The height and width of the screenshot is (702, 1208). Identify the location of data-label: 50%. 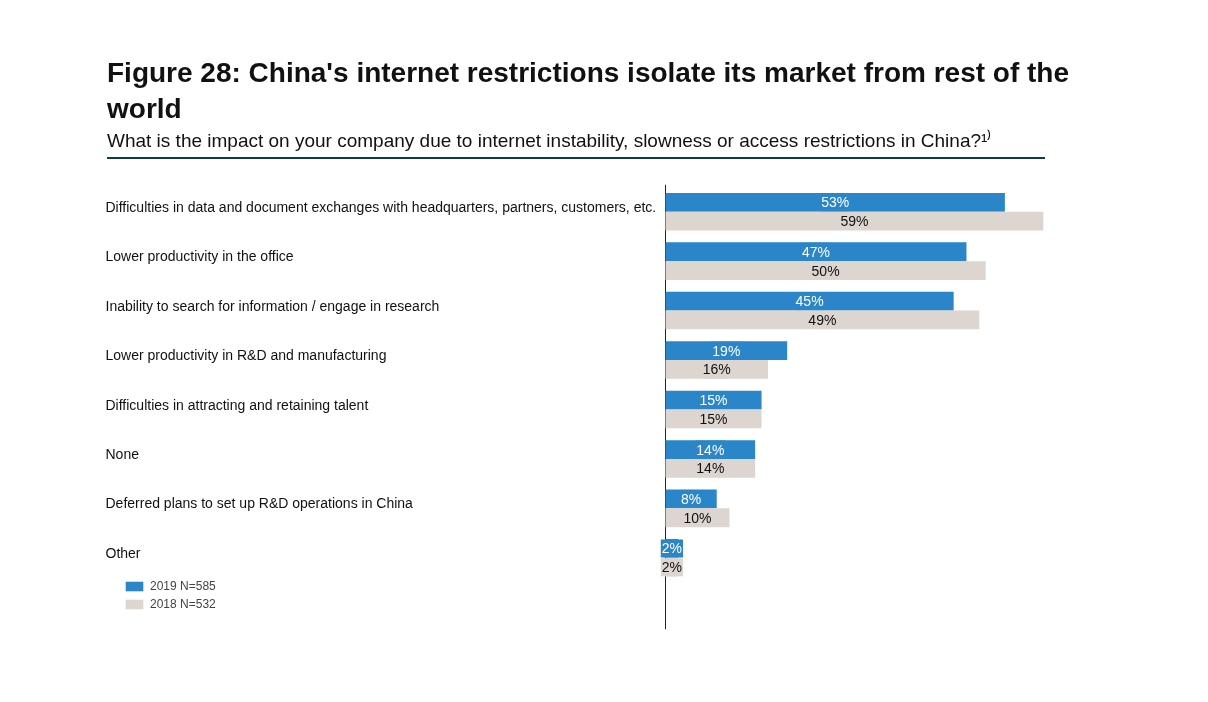
(825, 270).